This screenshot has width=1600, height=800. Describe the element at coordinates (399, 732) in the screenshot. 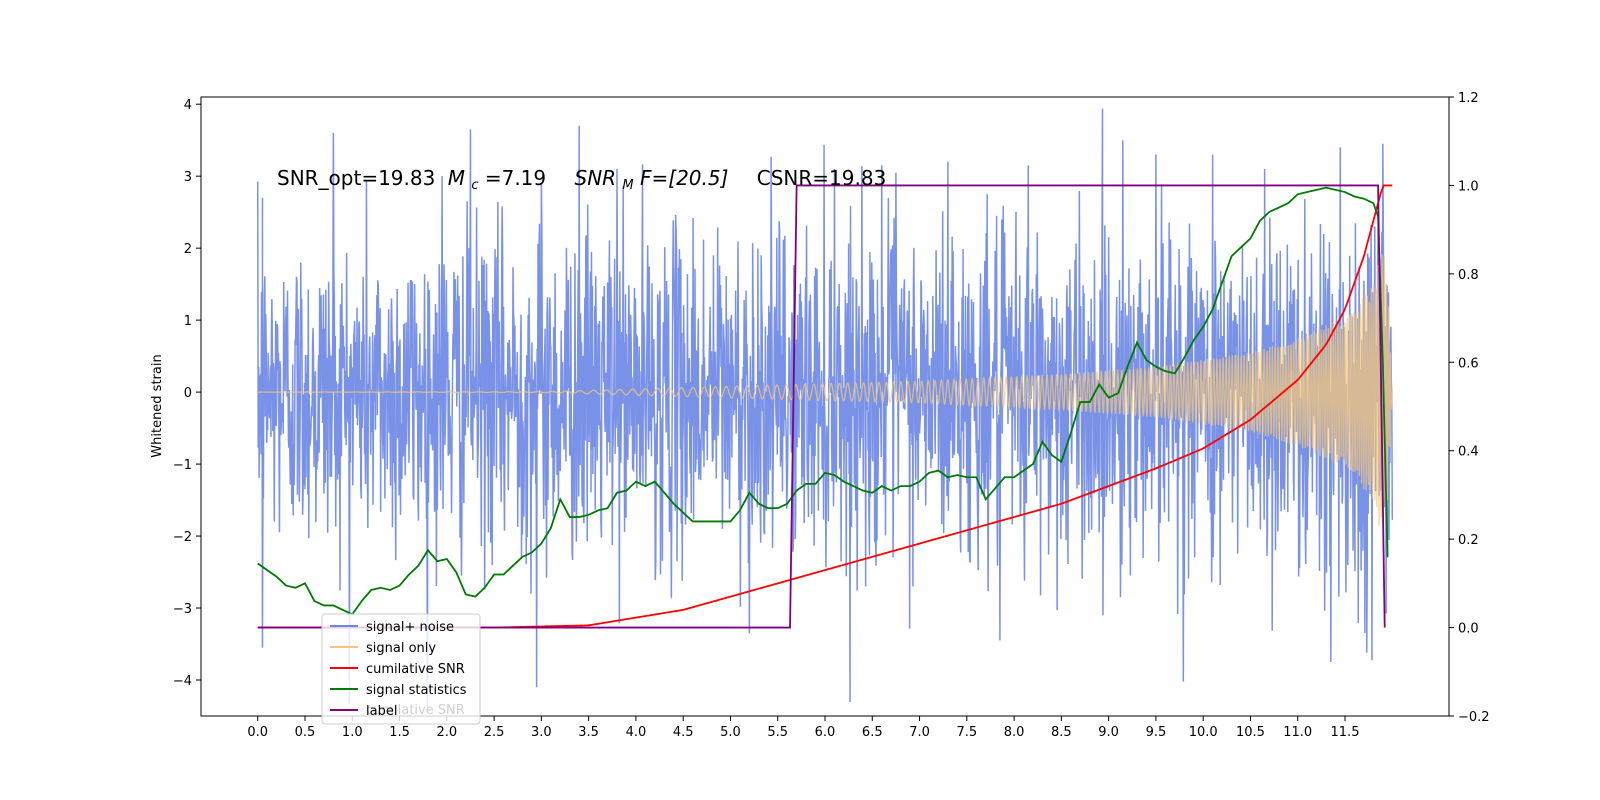

I see `x-tick-label: 1.5` at that location.